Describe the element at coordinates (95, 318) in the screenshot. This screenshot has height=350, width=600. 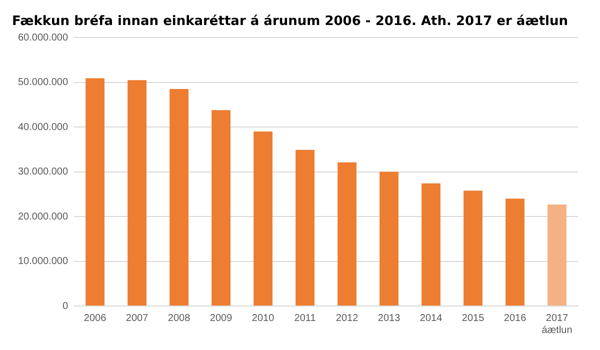
I see `x-tick-label: 2006` at that location.